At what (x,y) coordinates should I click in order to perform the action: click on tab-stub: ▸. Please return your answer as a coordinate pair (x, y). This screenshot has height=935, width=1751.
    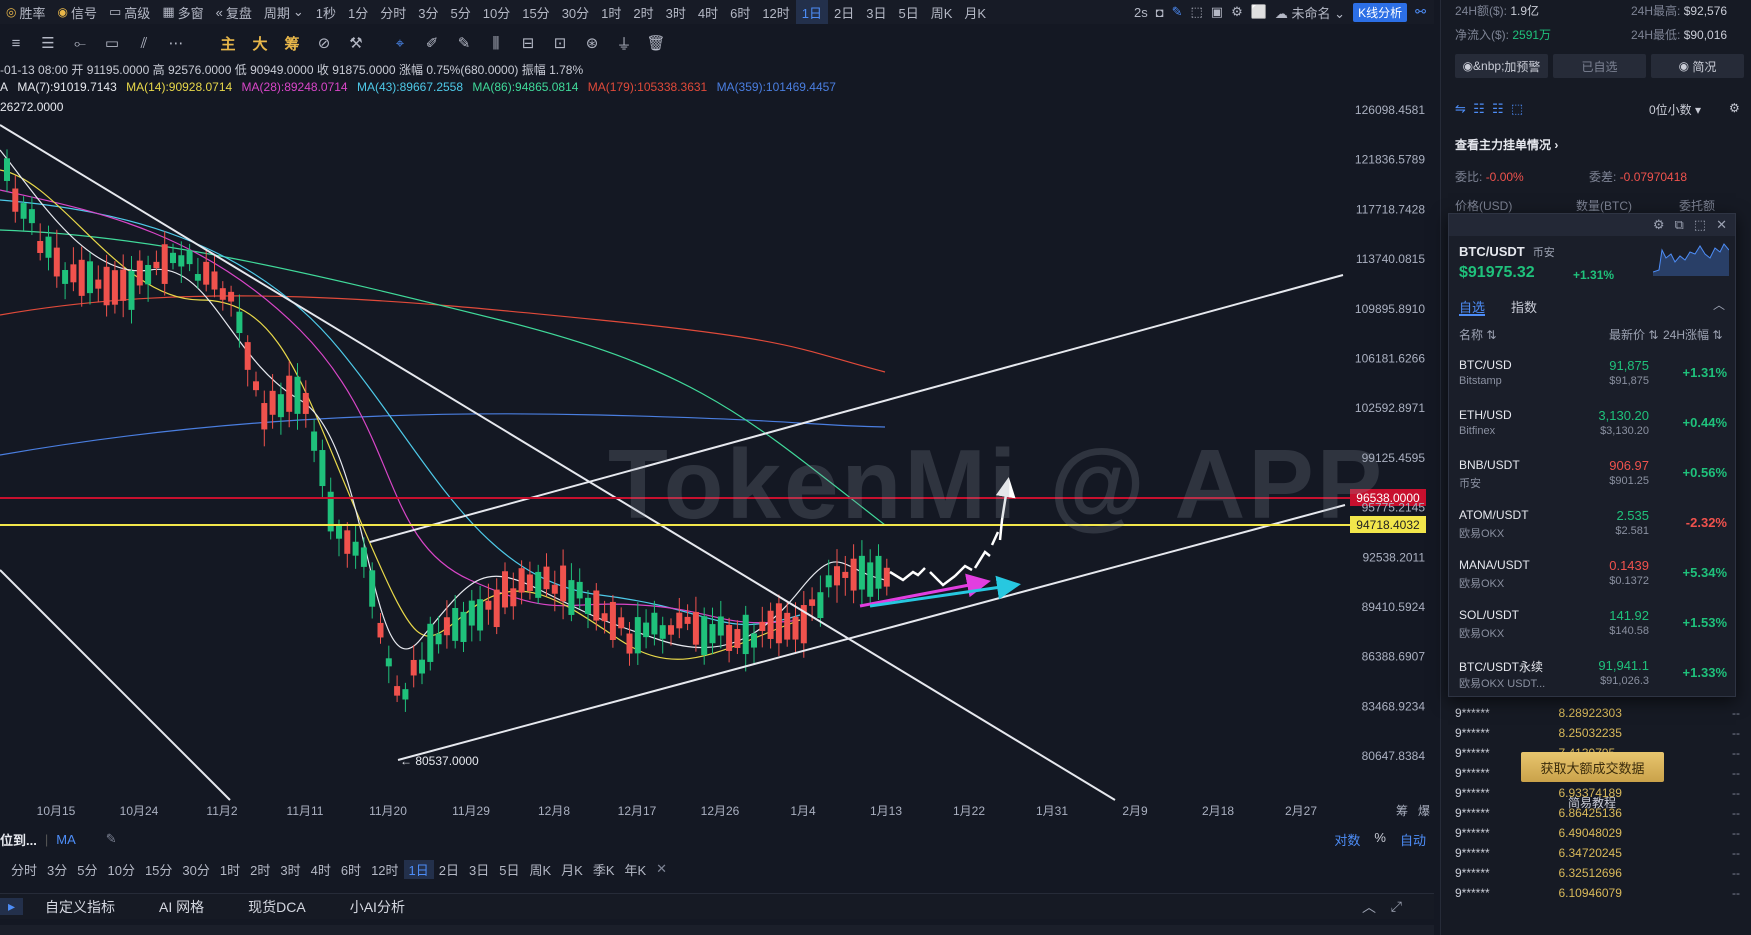
    Looking at the image, I should click on (12, 906).